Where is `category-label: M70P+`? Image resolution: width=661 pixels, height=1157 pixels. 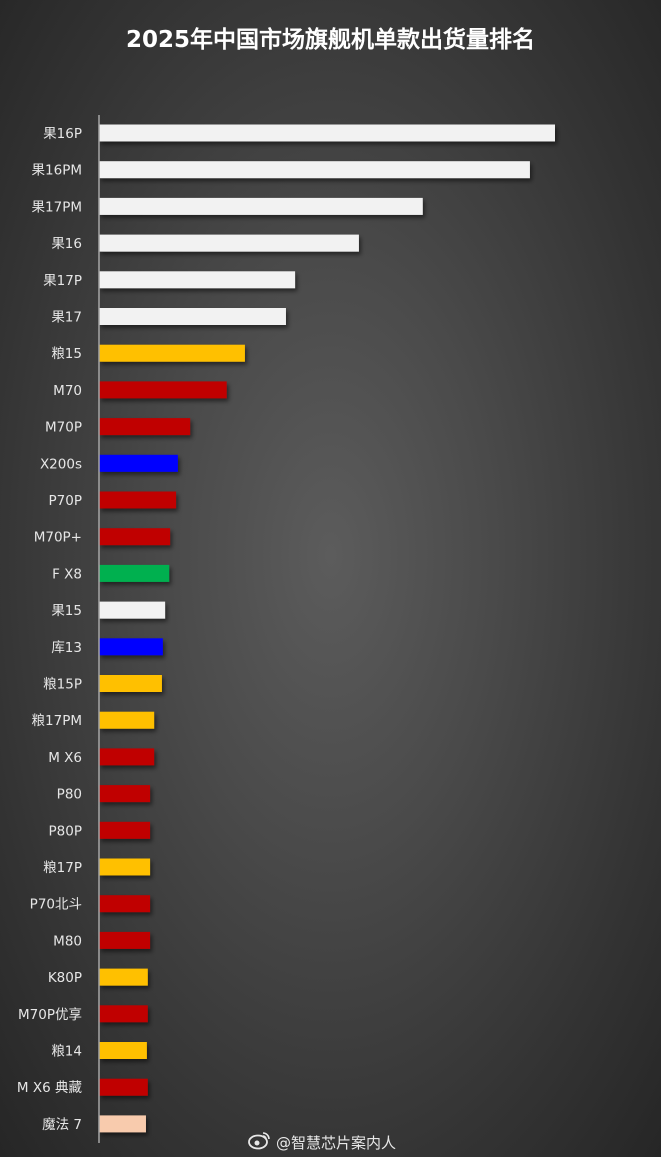
category-label: M70P+ is located at coordinates (58, 538).